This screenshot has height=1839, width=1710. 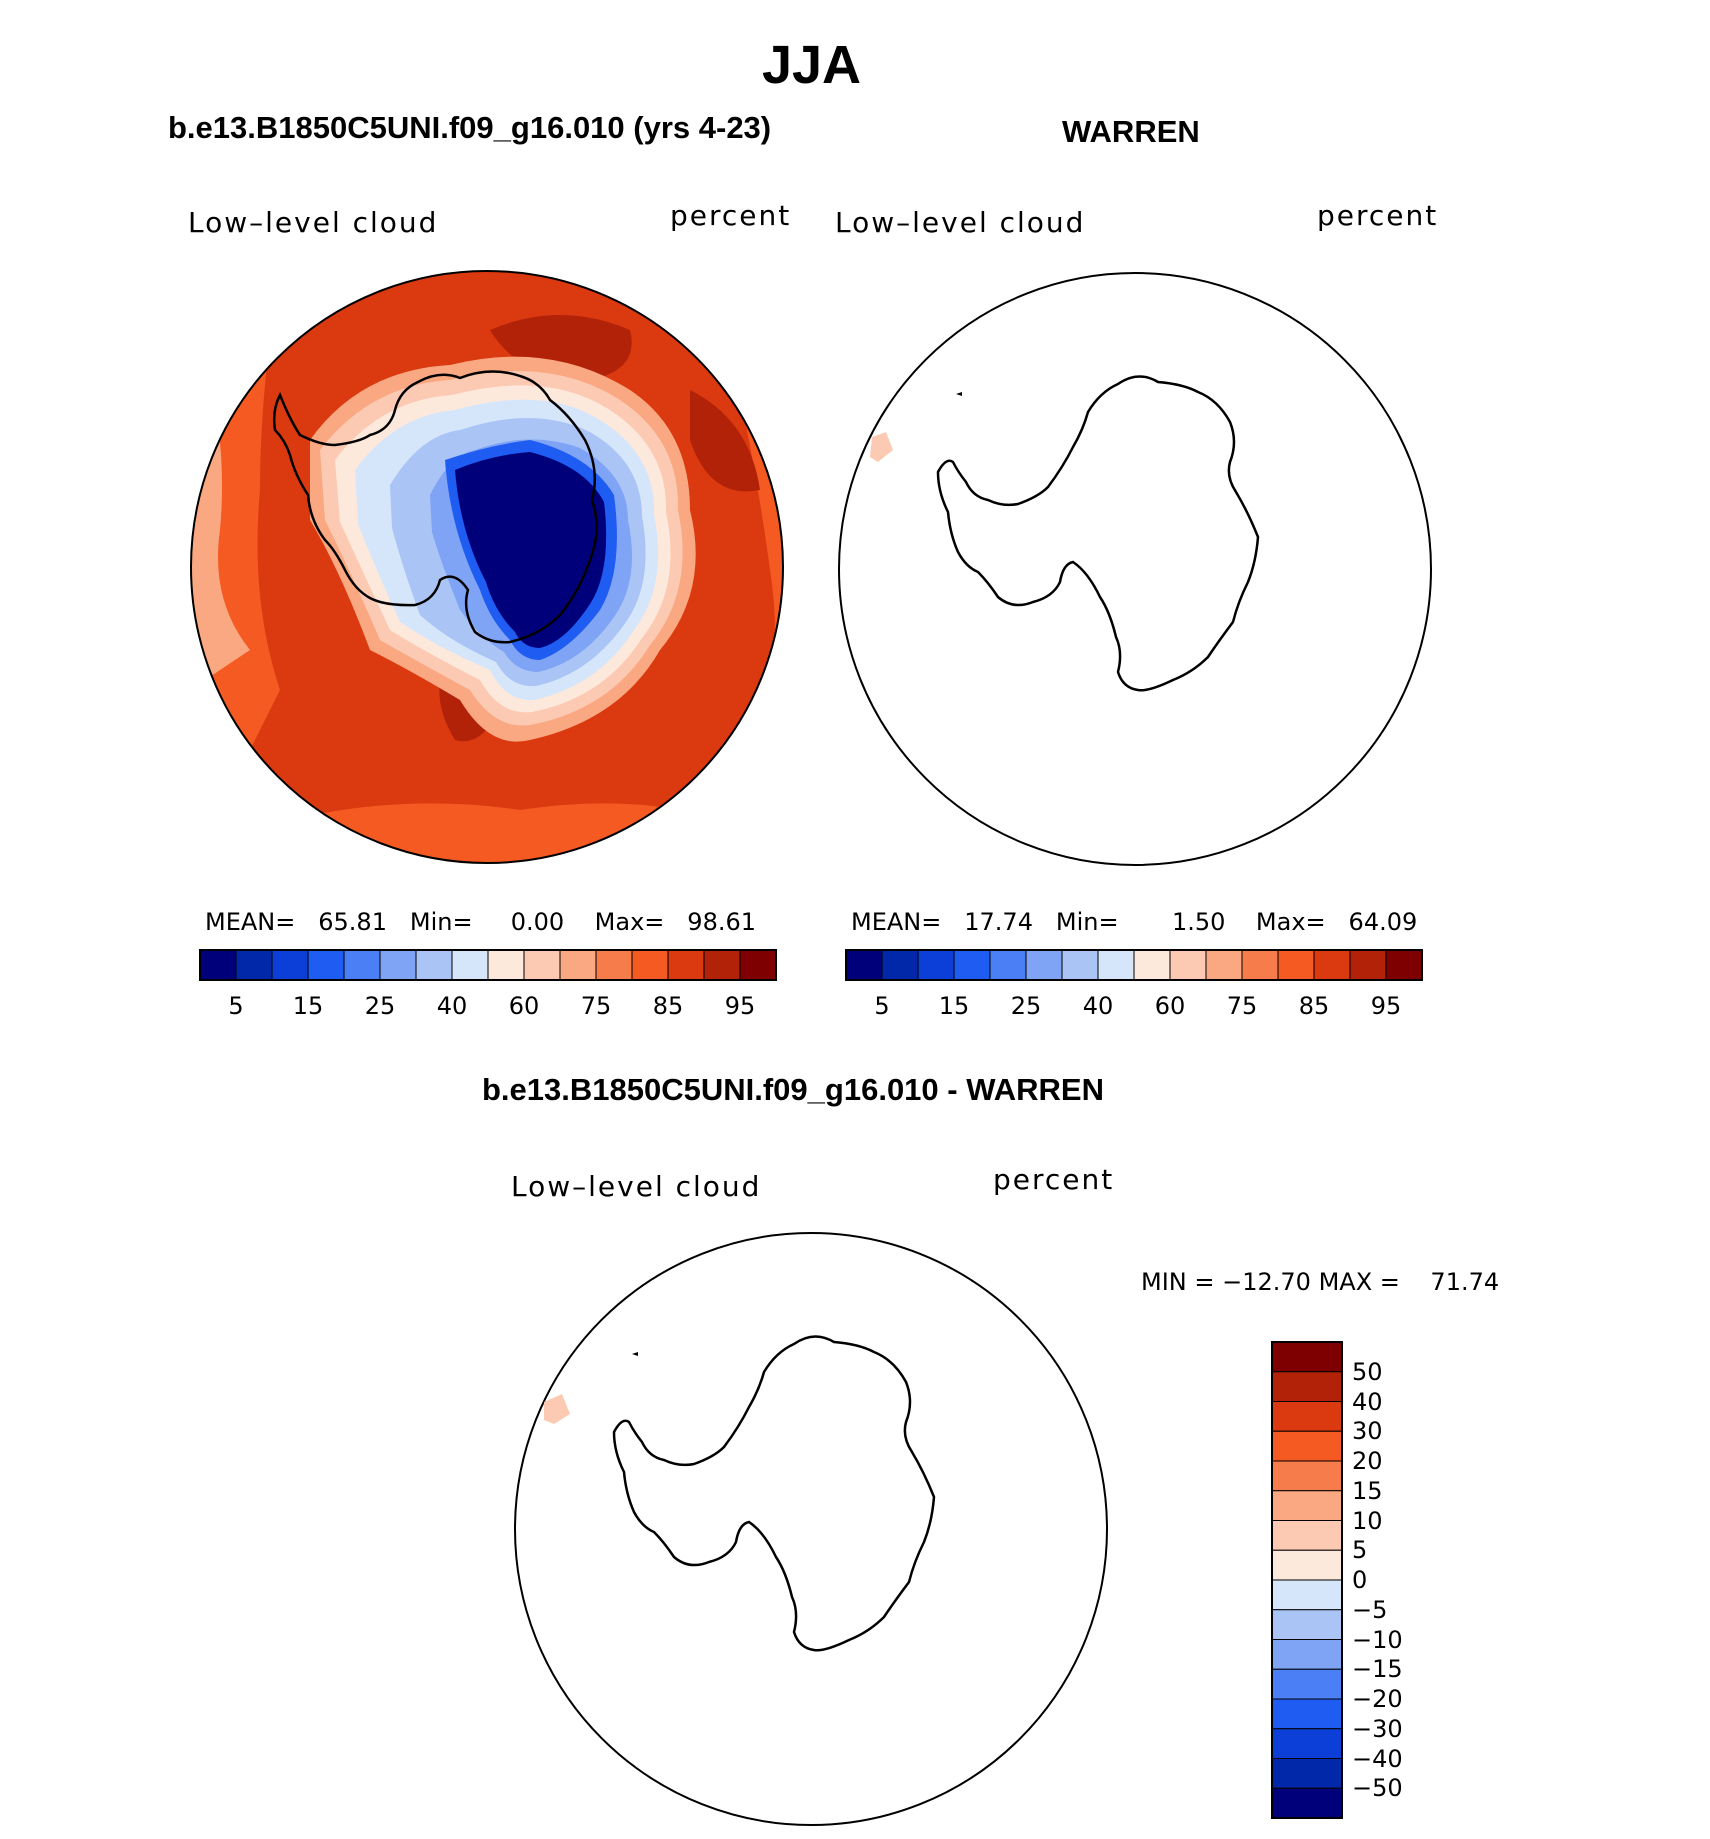 I want to click on diff-colorbar-tick-label: 5, so click(x=1360, y=1550).